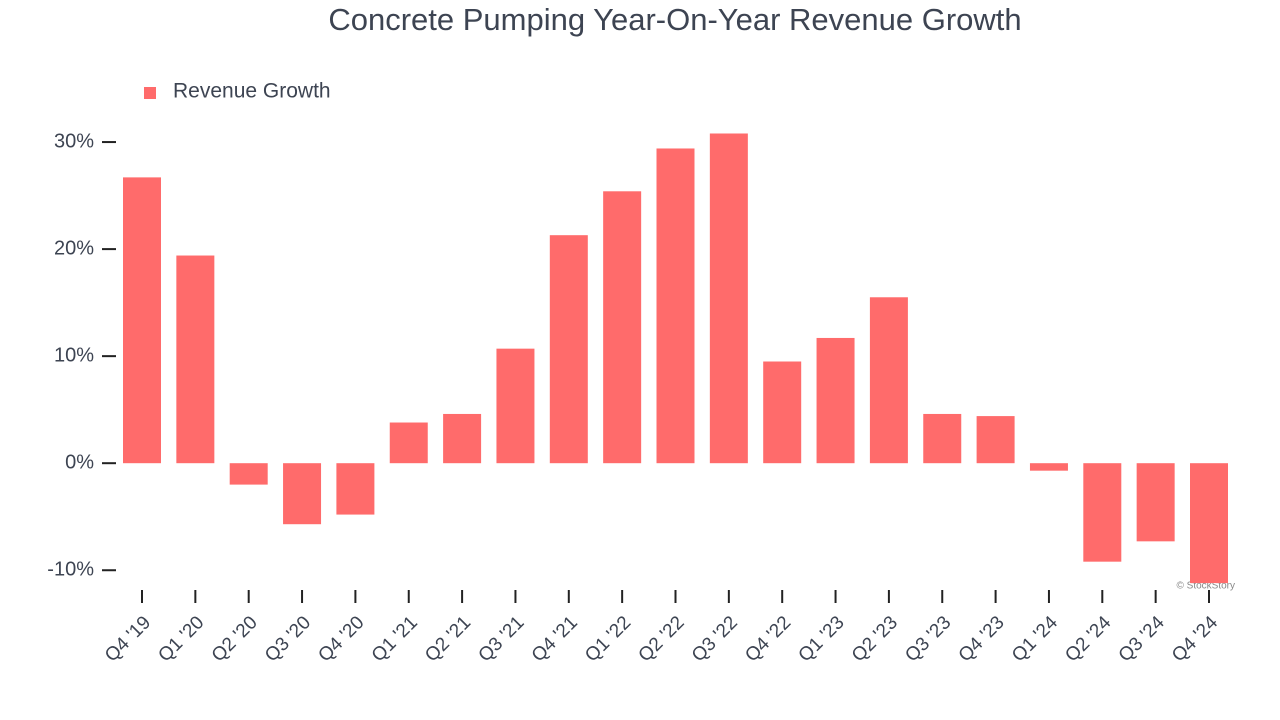  I want to click on x-tick-label: Q3 '20, so click(288, 639).